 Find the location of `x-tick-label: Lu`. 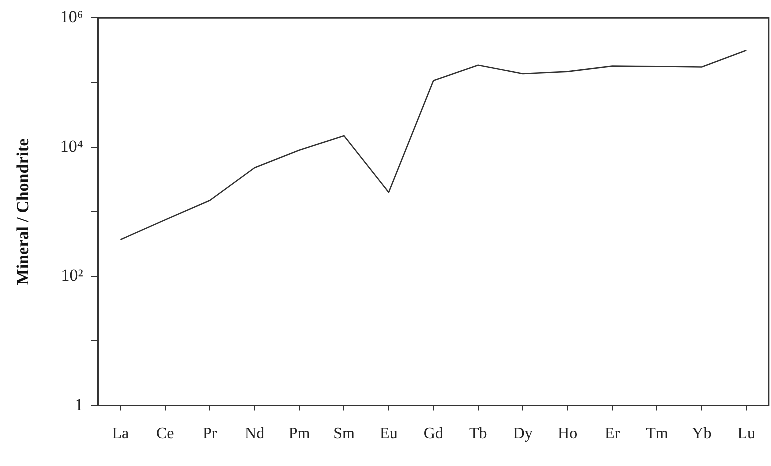

x-tick-label: Lu is located at coordinates (747, 434).